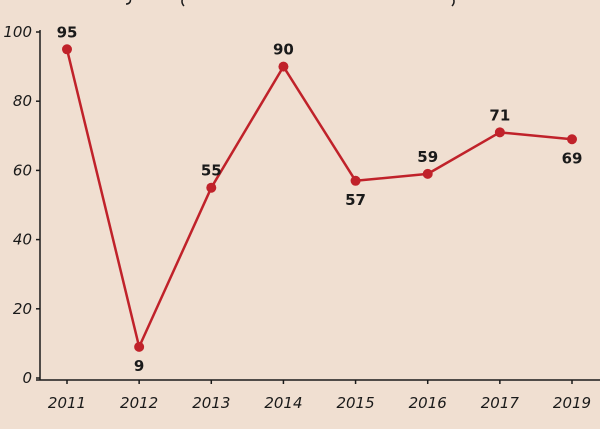  Describe the element at coordinates (67, 32) in the screenshot. I see `data-label: 95` at that location.